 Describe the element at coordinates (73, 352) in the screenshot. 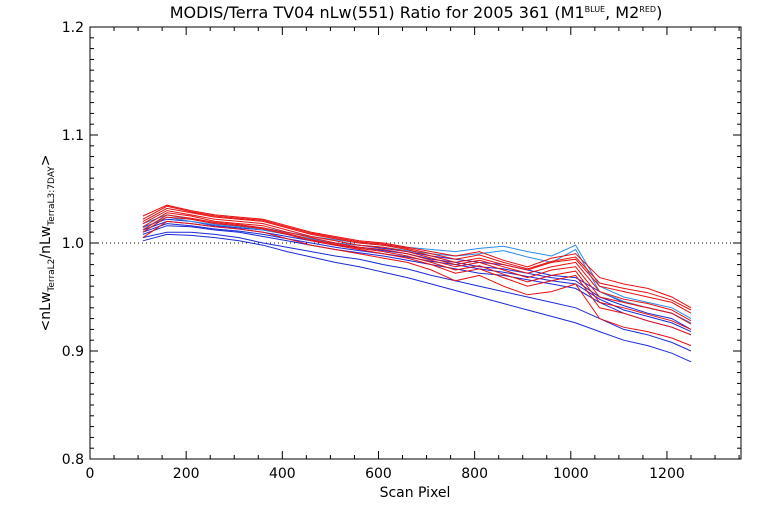

I see `y-tick-label: 0.9` at that location.